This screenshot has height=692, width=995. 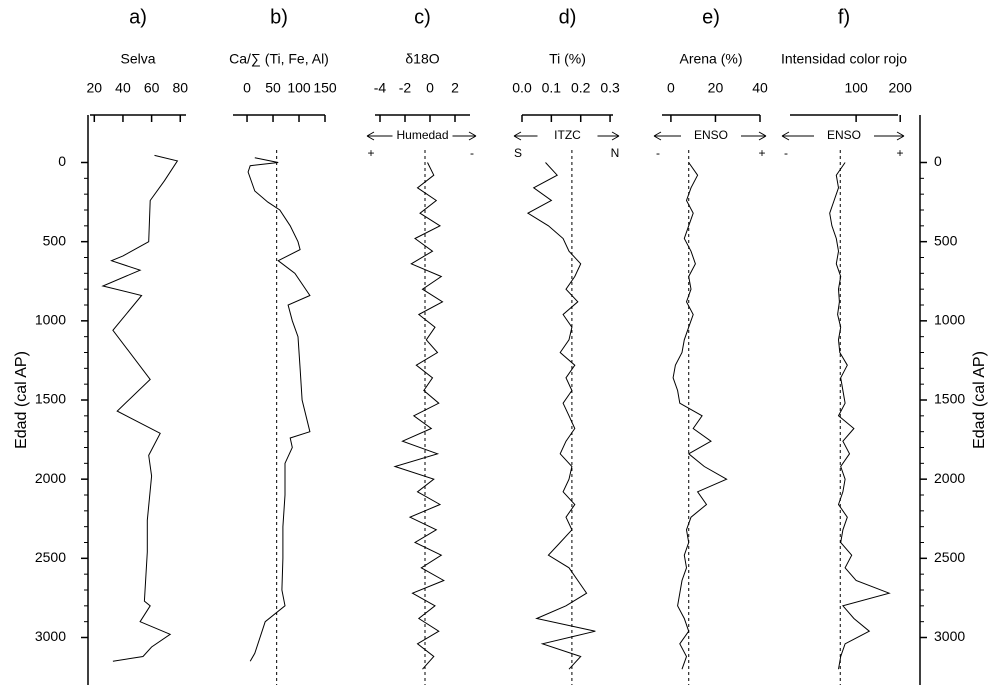 I want to click on panel-label: c), so click(x=422, y=17).